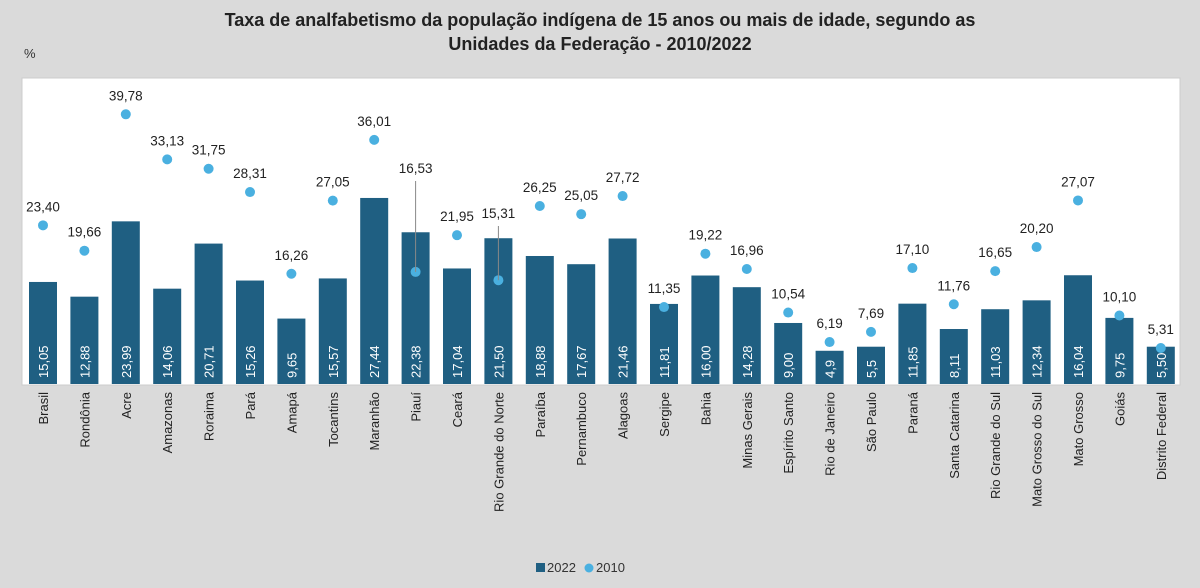 The height and width of the screenshot is (588, 1200). I want to click on bar-value-label: 15,57, so click(333, 361).